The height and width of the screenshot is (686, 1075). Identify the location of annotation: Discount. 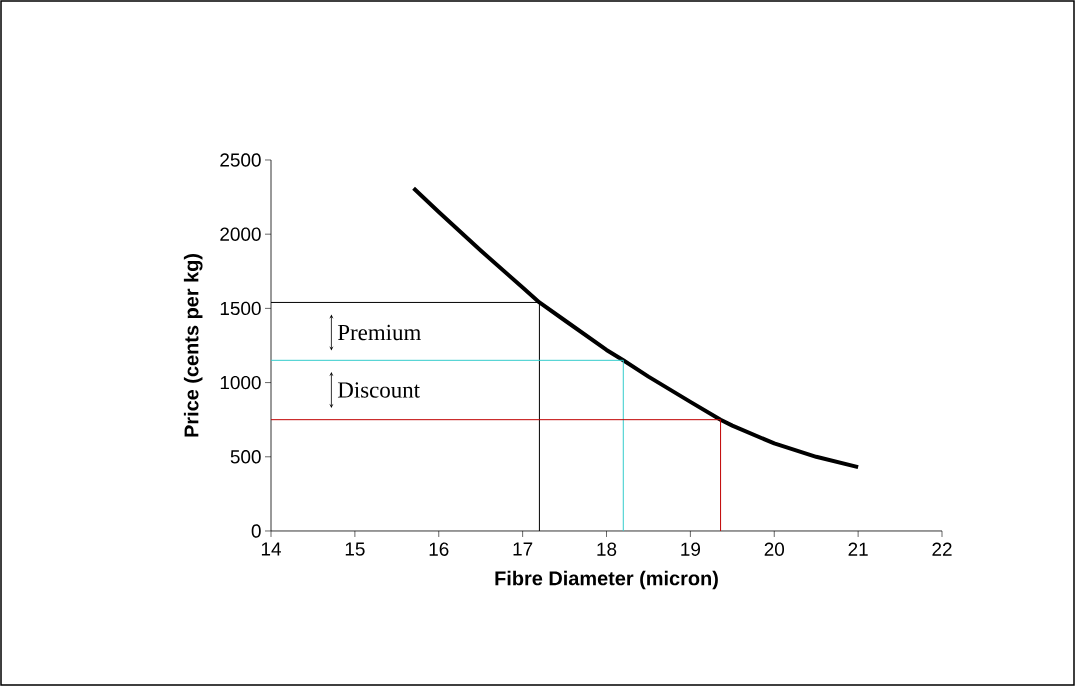
(378, 390).